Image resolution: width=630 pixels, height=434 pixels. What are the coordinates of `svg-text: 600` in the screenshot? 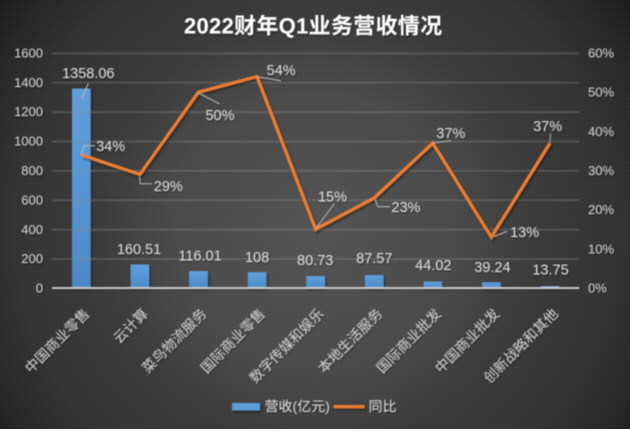 It's located at (32, 199).